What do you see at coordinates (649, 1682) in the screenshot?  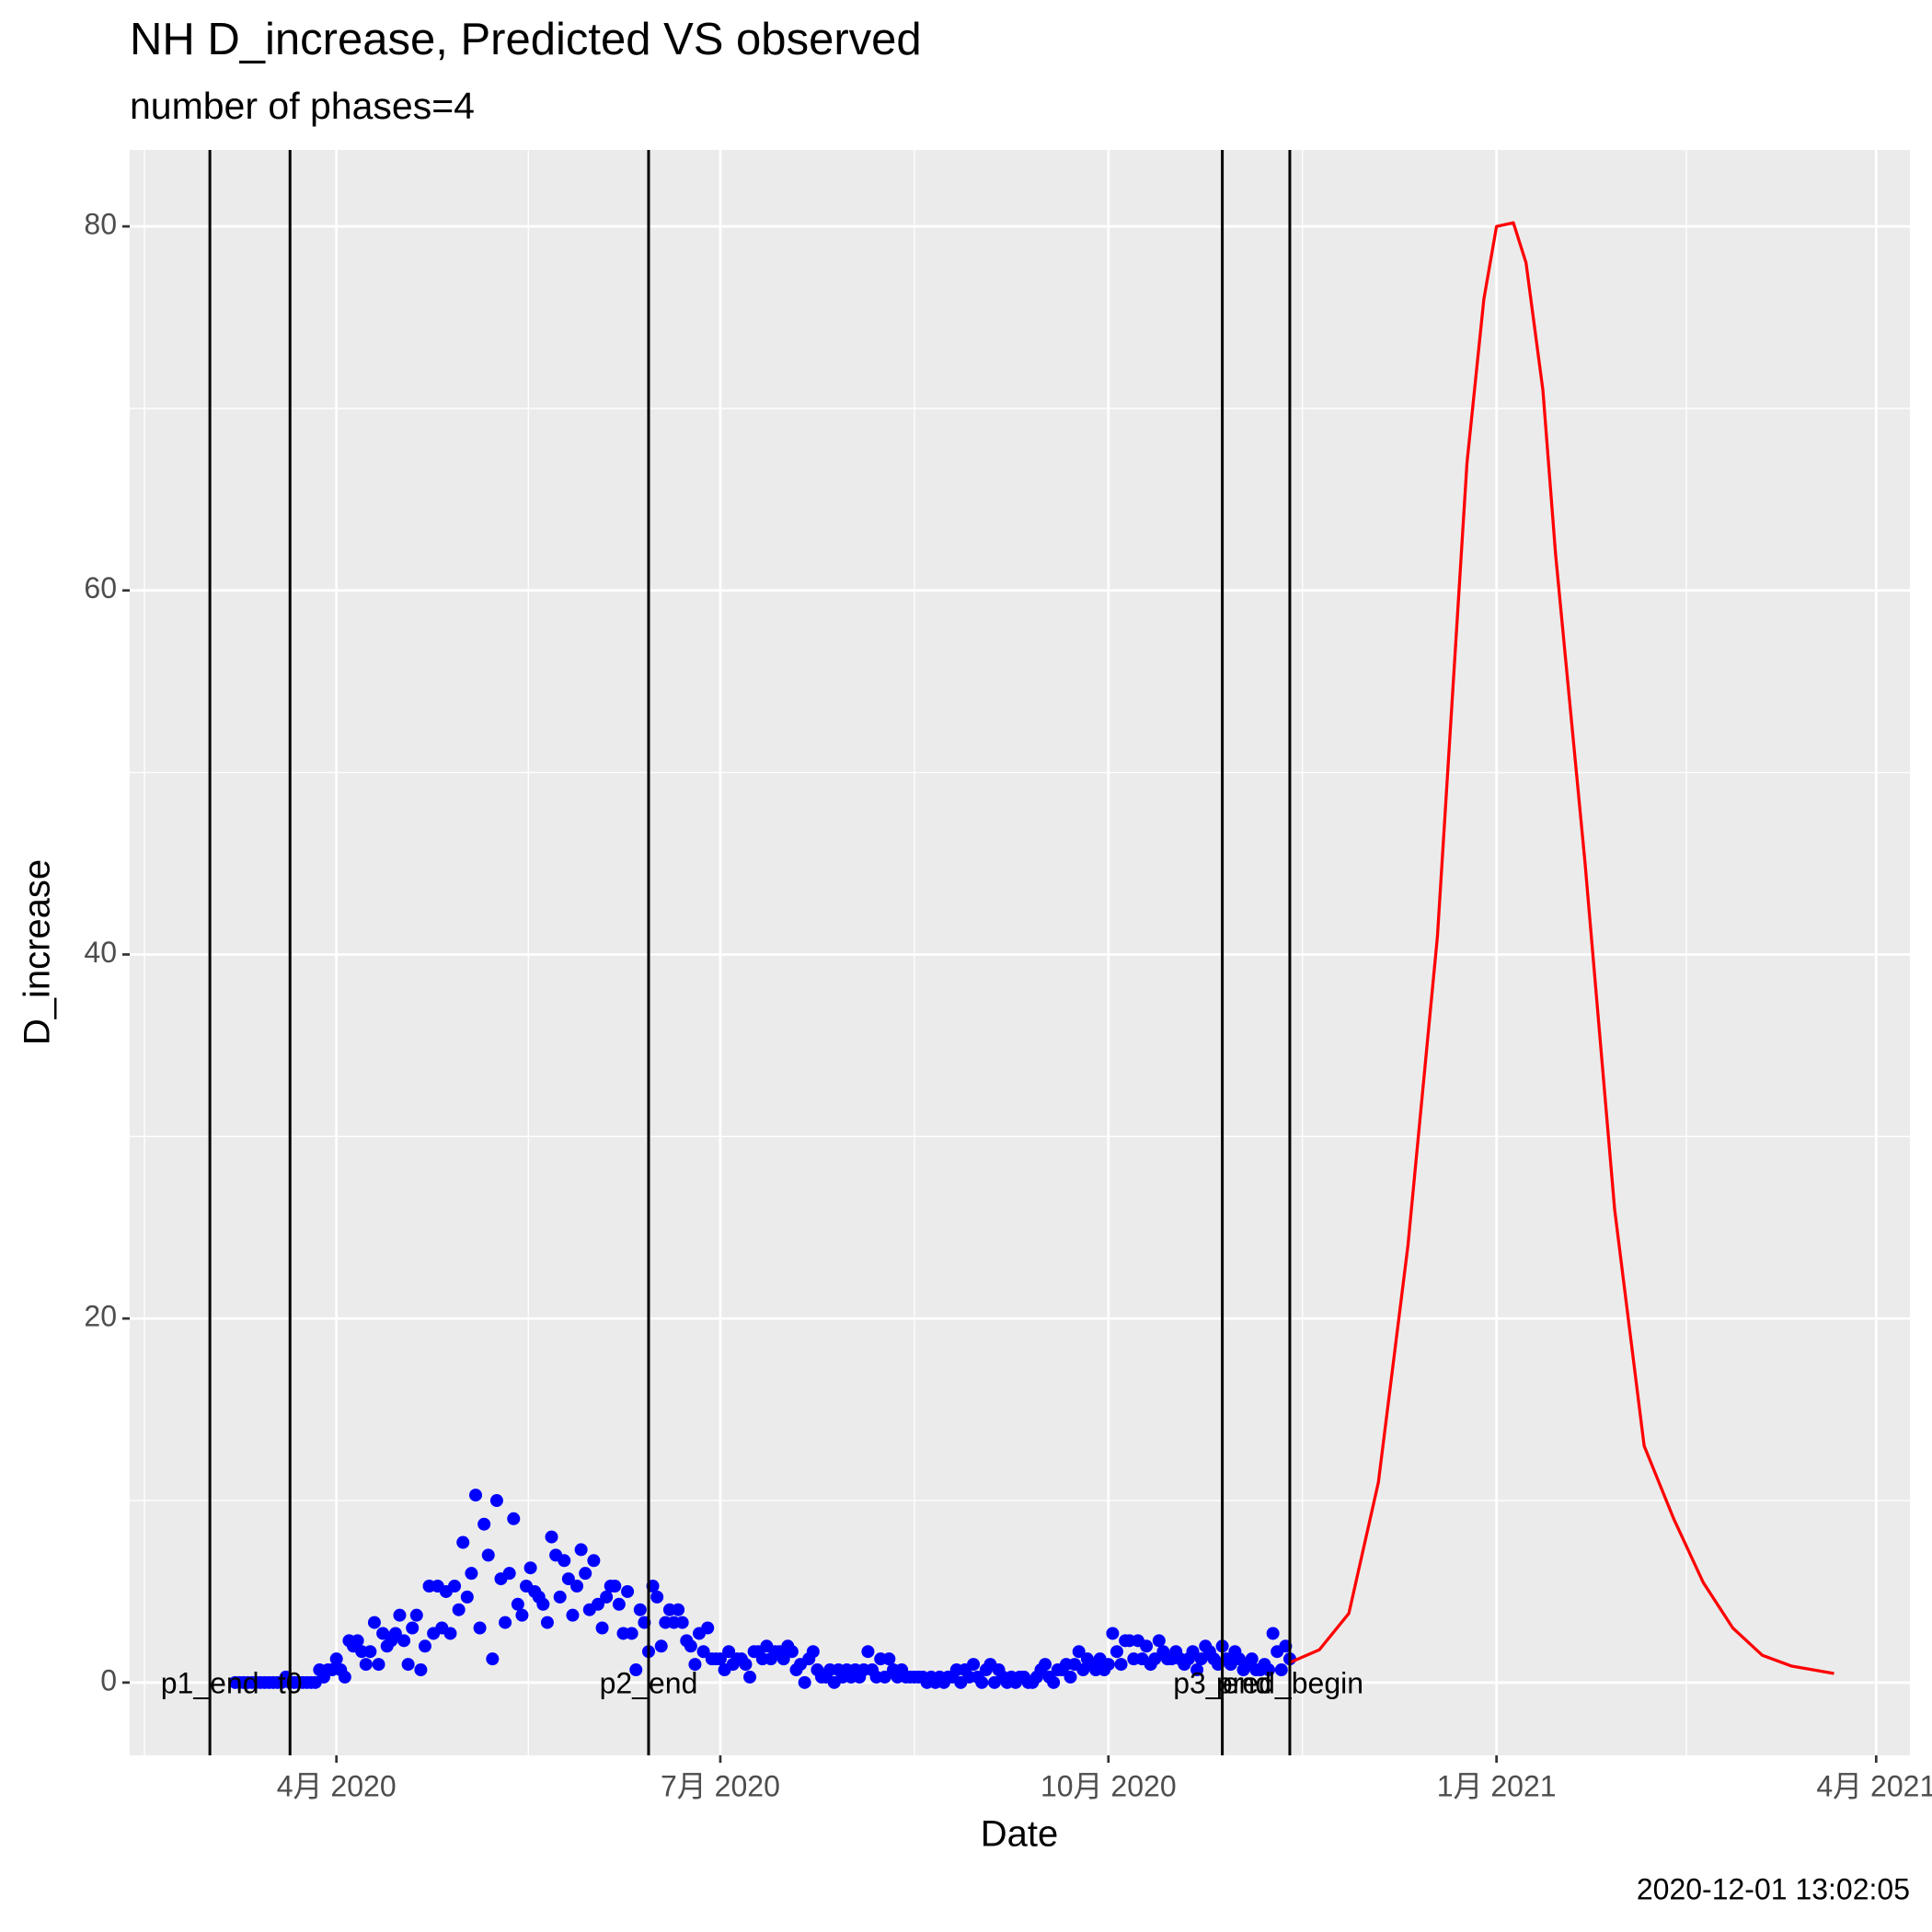 I see `phase-label: p2_end` at bounding box center [649, 1682].